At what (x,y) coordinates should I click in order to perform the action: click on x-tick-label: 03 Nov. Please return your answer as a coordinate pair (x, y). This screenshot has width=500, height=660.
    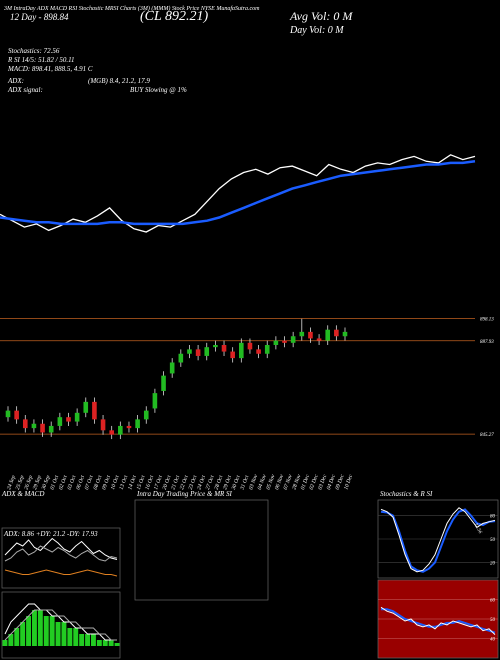
    Looking at the image, I should click on (253, 481).